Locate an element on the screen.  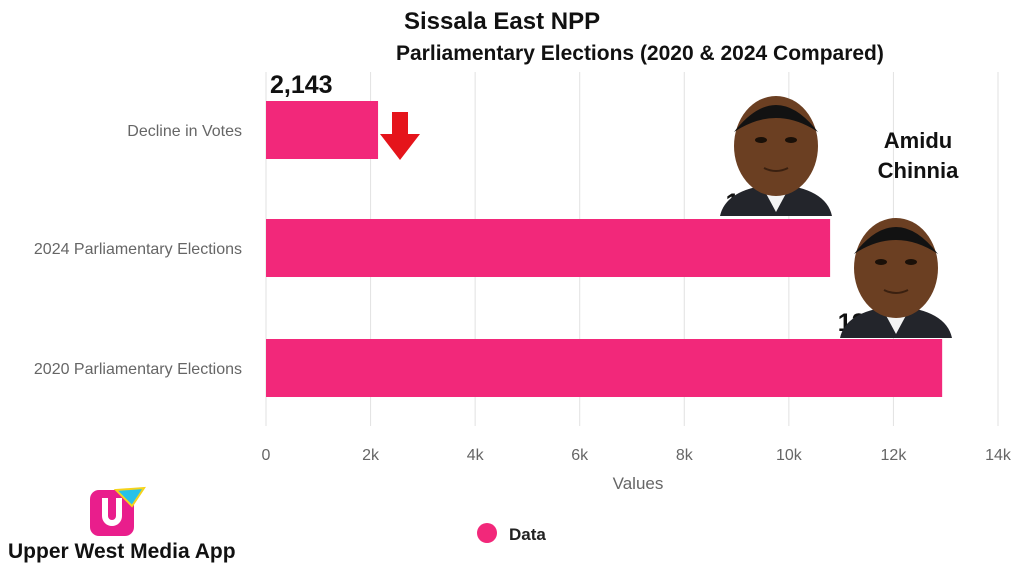
x-axis-label: Values is located at coordinates (638, 483).